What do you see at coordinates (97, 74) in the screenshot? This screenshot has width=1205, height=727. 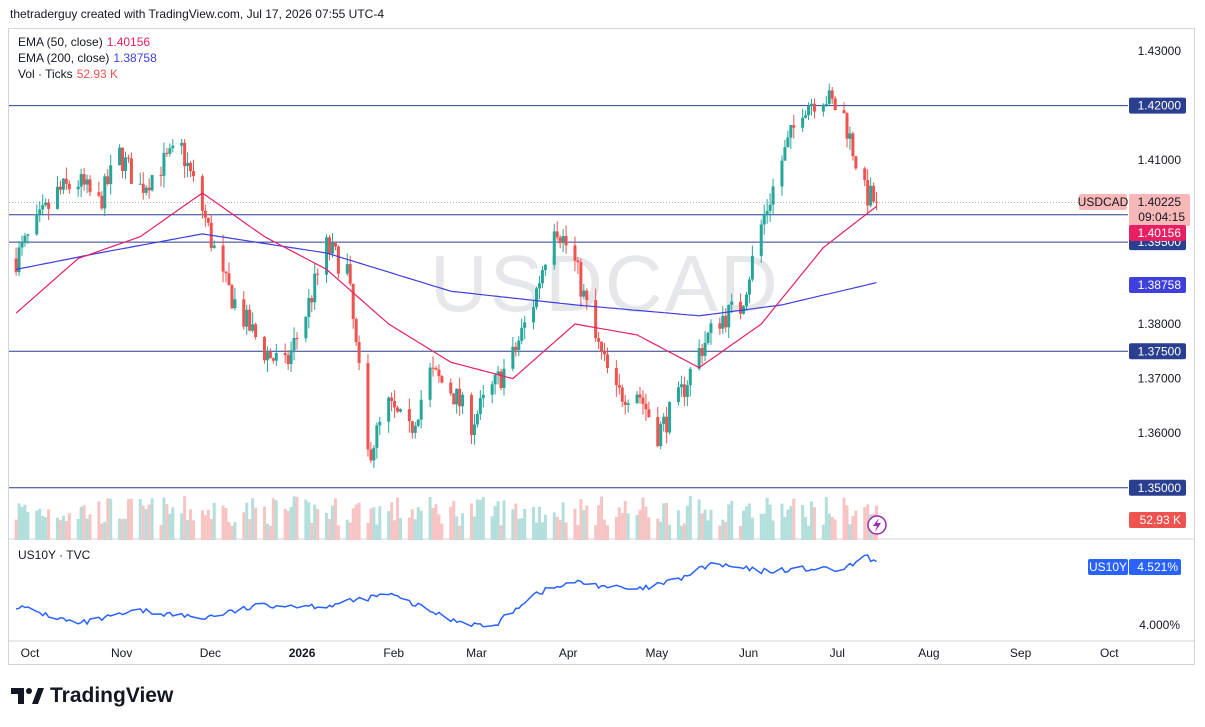 I see `legend-volume-value: 52.93 K` at bounding box center [97, 74].